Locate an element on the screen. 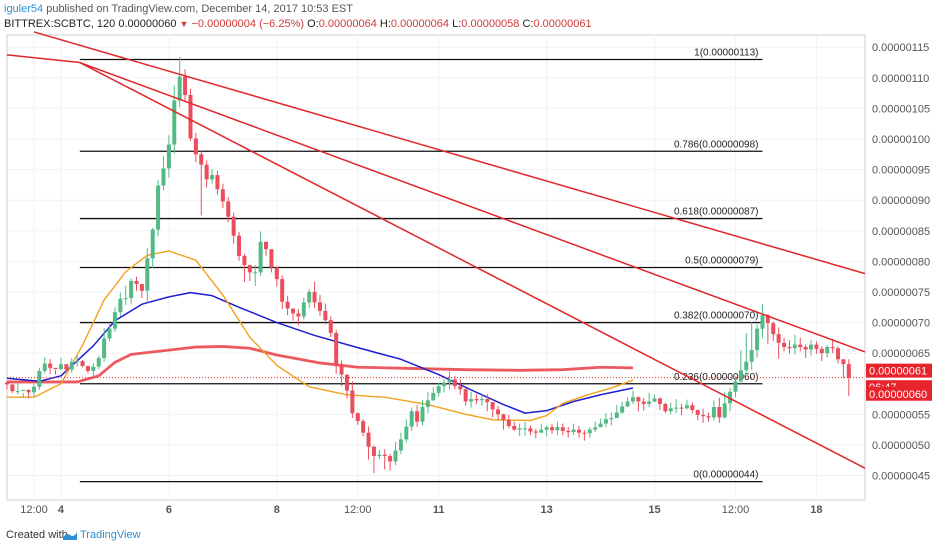 This screenshot has height=550, width=932. close-label: C: is located at coordinates (528, 24).